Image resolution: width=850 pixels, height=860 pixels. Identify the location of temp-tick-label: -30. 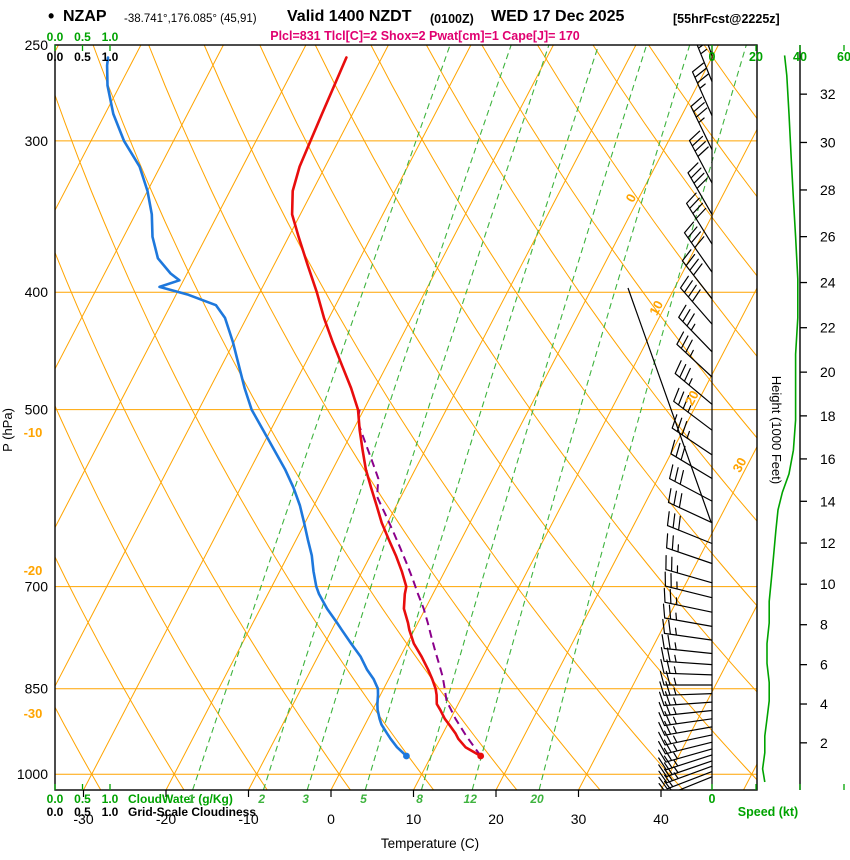
(83, 819).